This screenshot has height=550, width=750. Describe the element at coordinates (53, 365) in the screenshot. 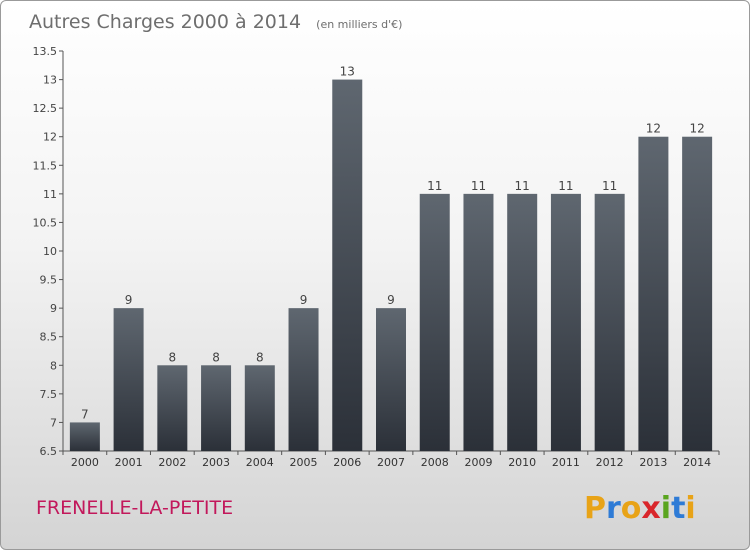

I see `y-tick-label: 8` at that location.